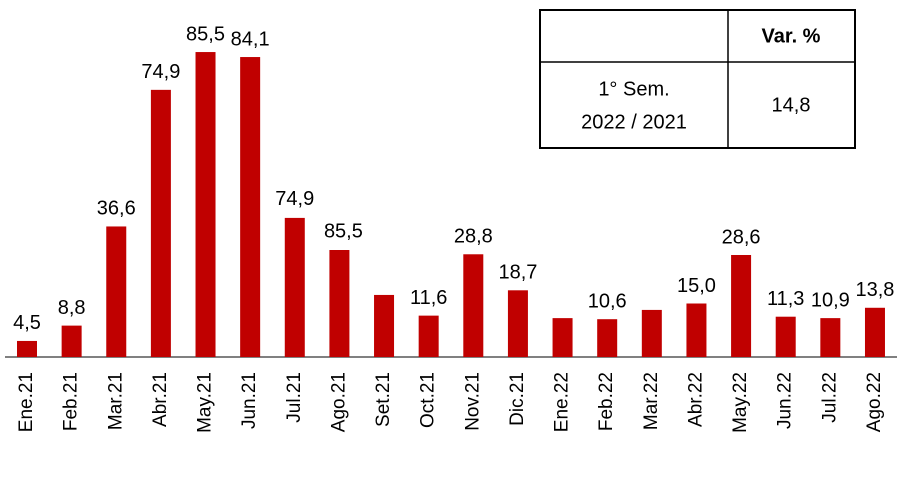 Image resolution: width=912 pixels, height=478 pixels. Describe the element at coordinates (517, 399) in the screenshot. I see `x-tick-label: Dic.21` at that location.